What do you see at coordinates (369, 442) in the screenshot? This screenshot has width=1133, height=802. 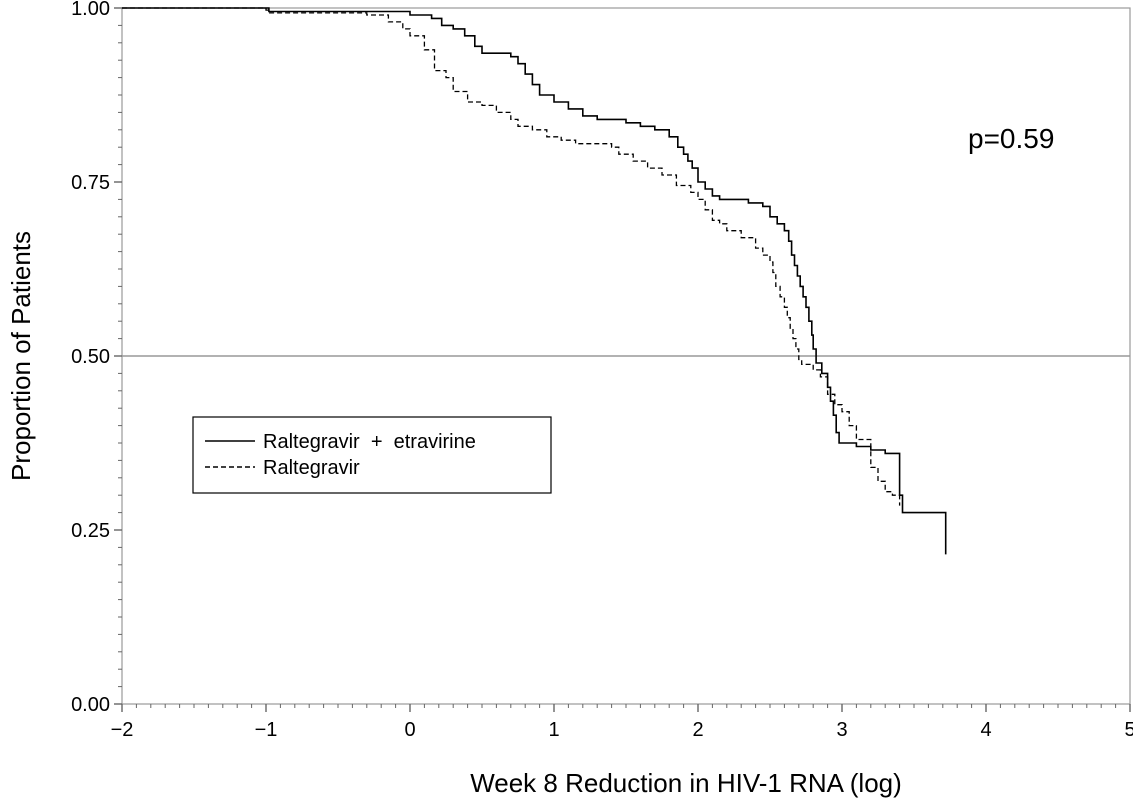 I see `legend-entry-label: Raltegravir + etravirine` at bounding box center [369, 442].